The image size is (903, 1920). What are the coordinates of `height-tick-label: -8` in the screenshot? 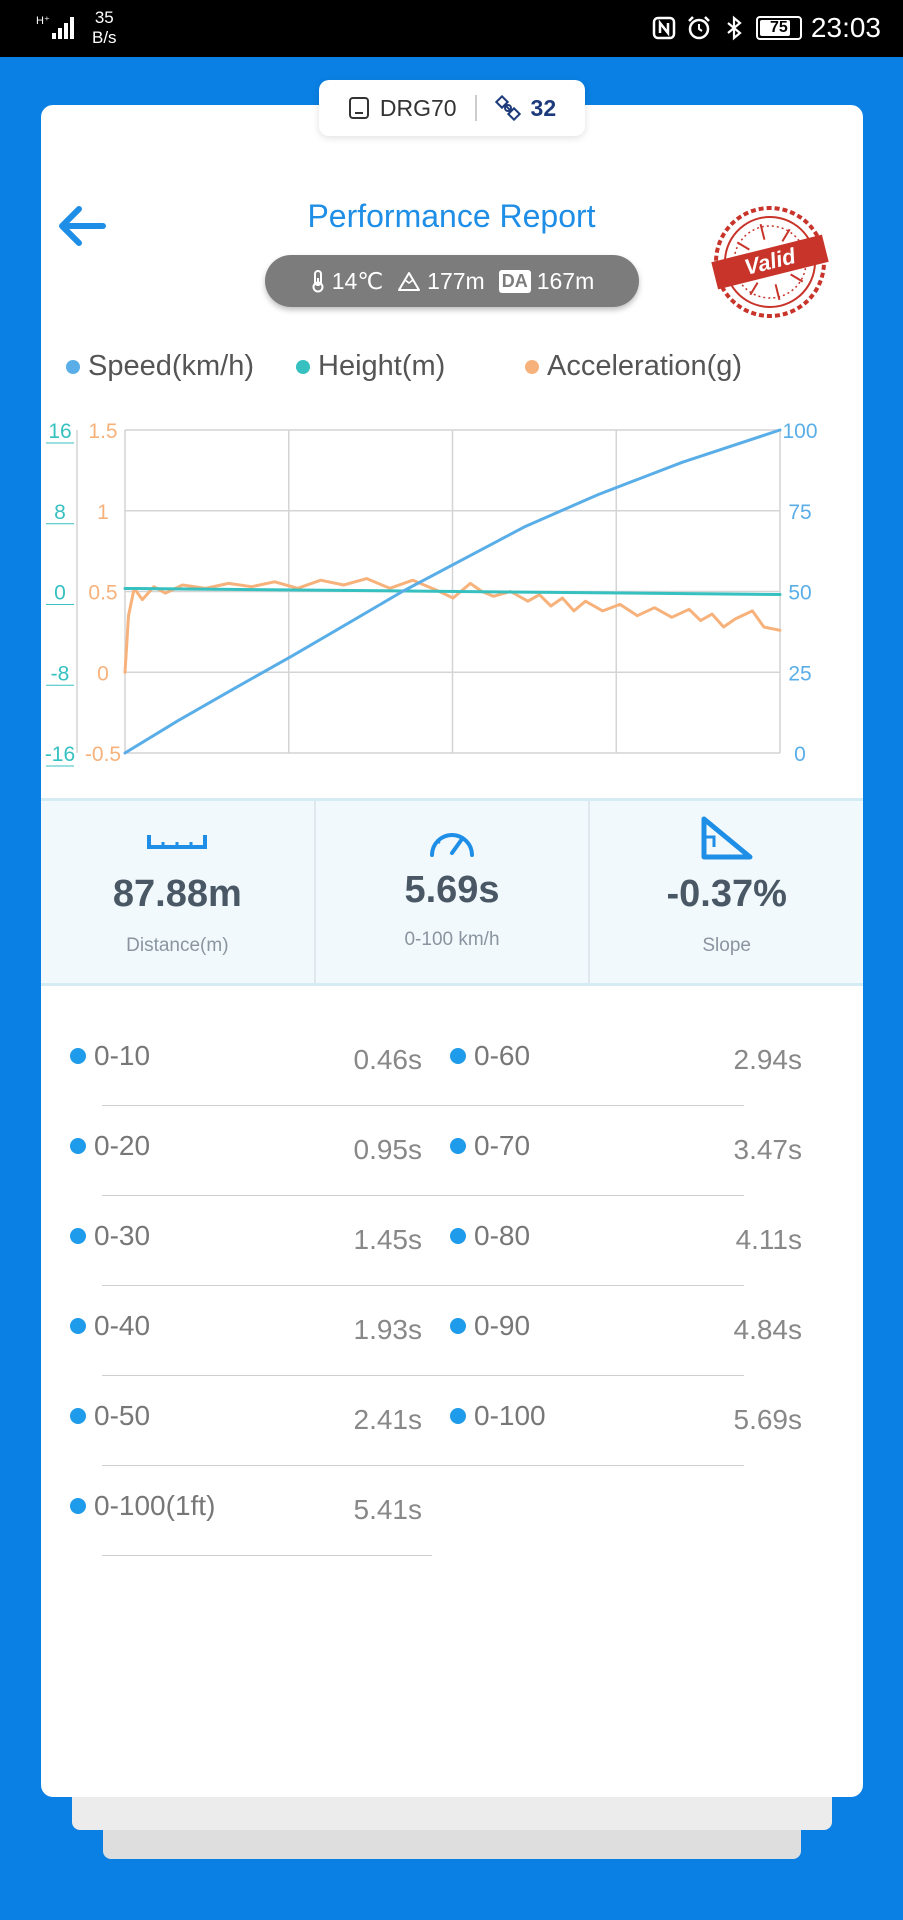 It's located at (60, 673).